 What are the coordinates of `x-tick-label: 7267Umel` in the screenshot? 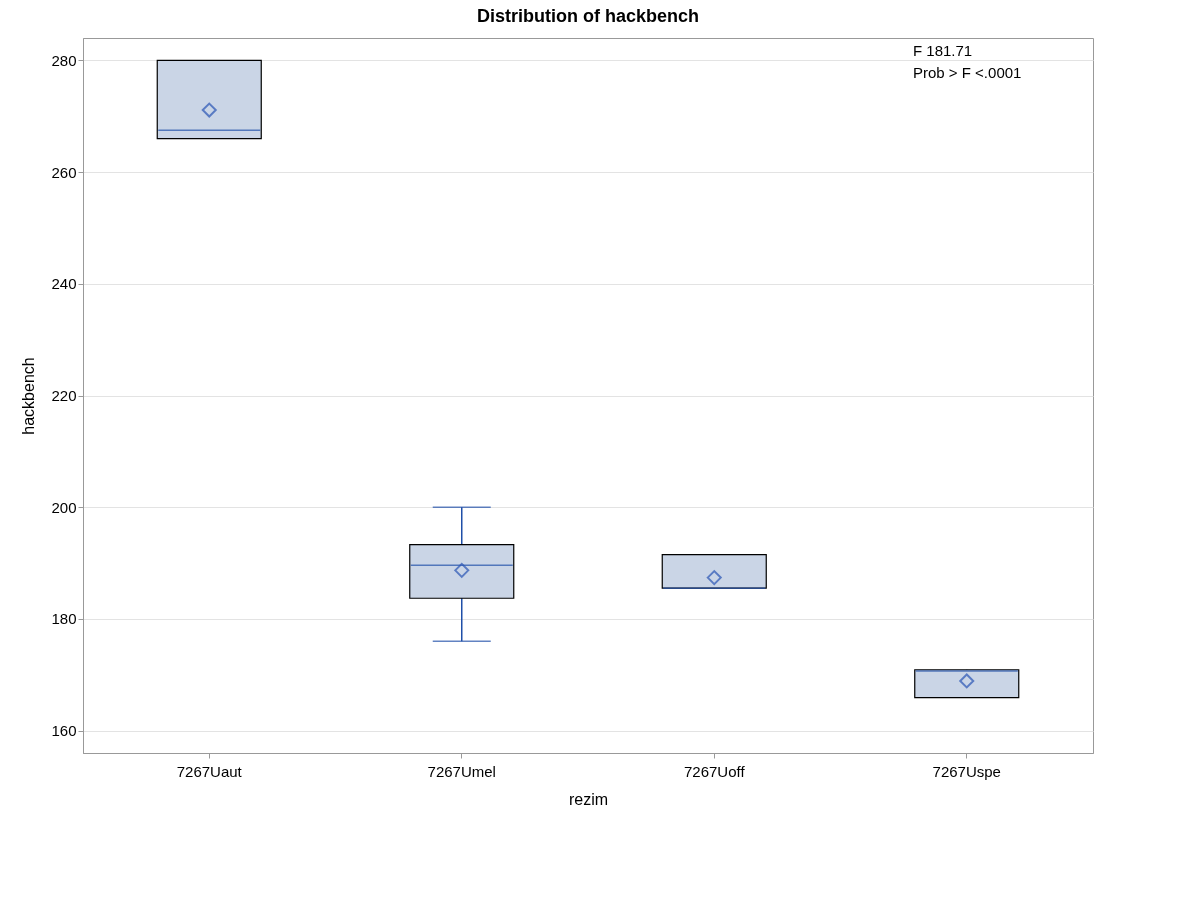 It's located at (461, 771).